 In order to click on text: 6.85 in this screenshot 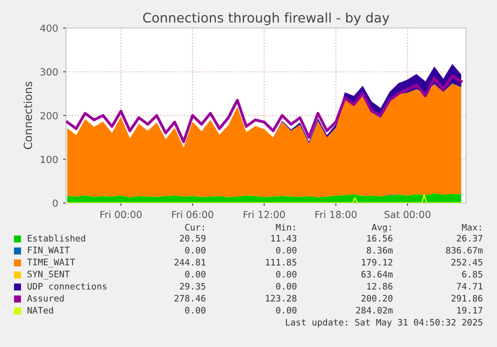, I will do `click(472, 274)`.